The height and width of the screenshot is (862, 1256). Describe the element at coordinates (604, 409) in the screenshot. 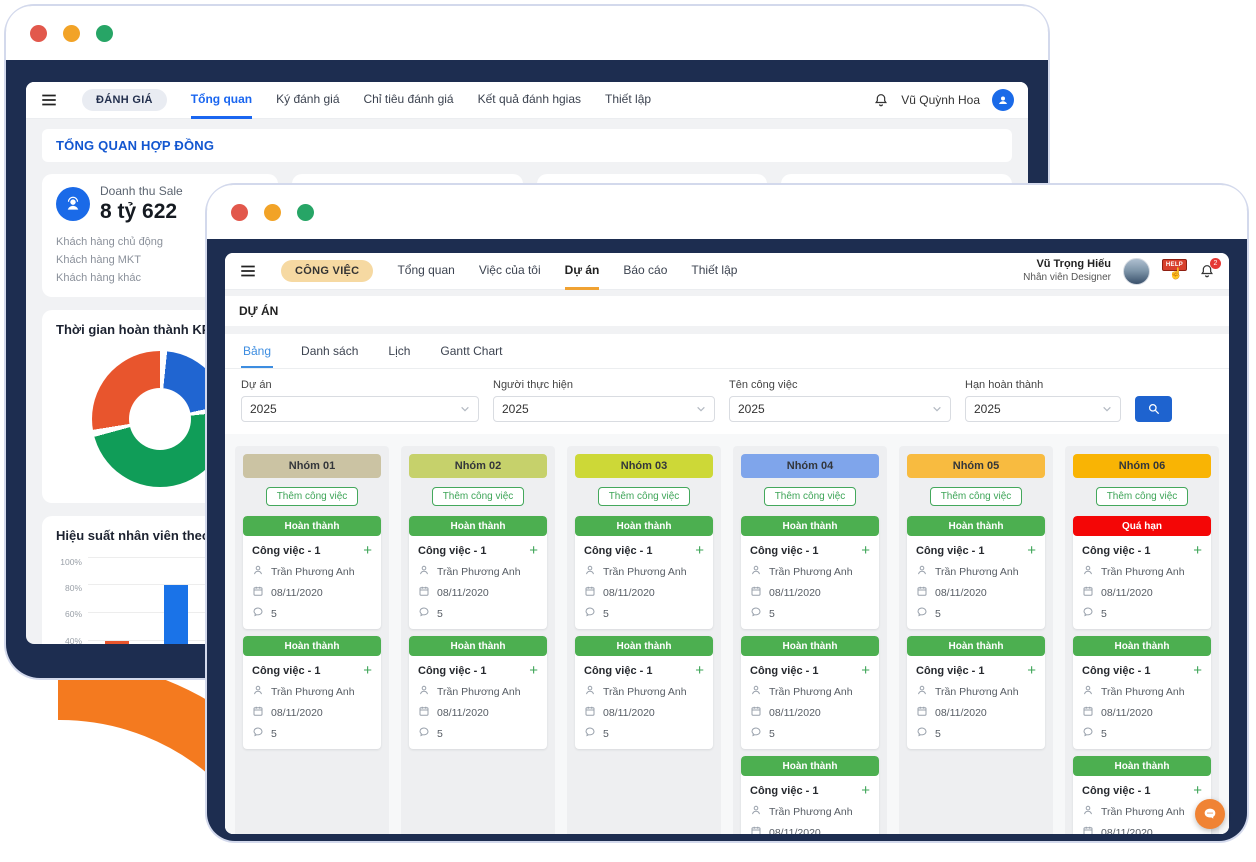

I see `assignee-select: 2025` at that location.